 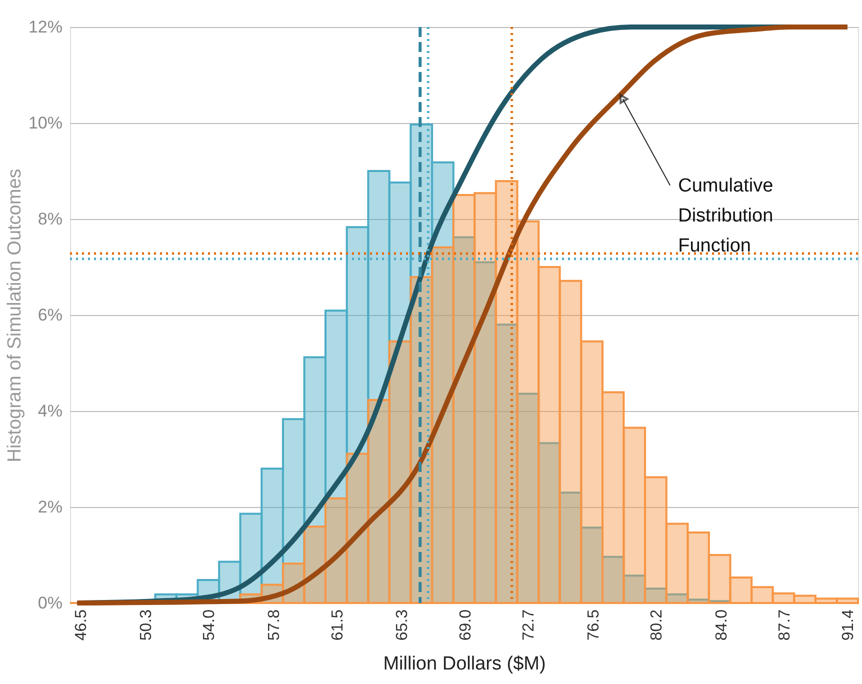 What do you see at coordinates (146, 625) in the screenshot?
I see `x-tick-label: 50.3` at bounding box center [146, 625].